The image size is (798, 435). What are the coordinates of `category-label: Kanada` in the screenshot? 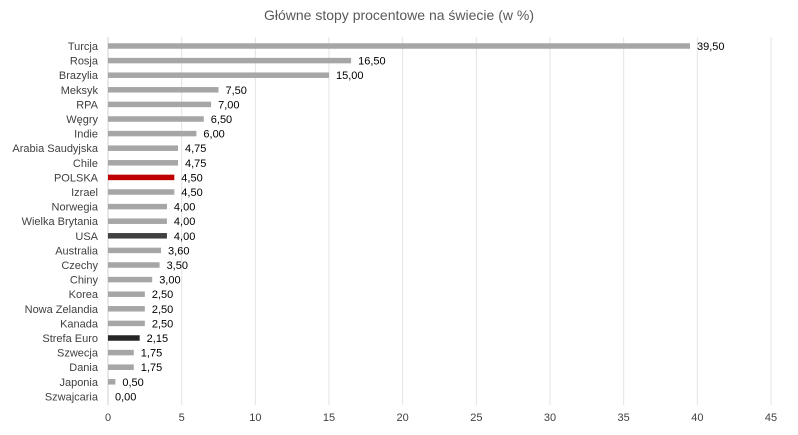 It's located at (79, 324).